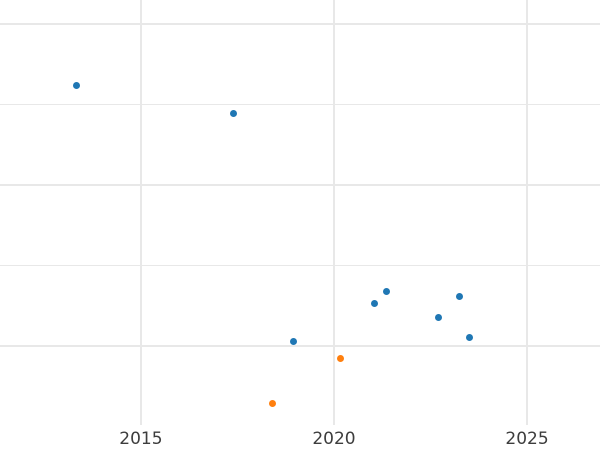 This screenshot has height=450, width=600. Describe the element at coordinates (527, 439) in the screenshot. I see `x-tick-label: 2025` at that location.